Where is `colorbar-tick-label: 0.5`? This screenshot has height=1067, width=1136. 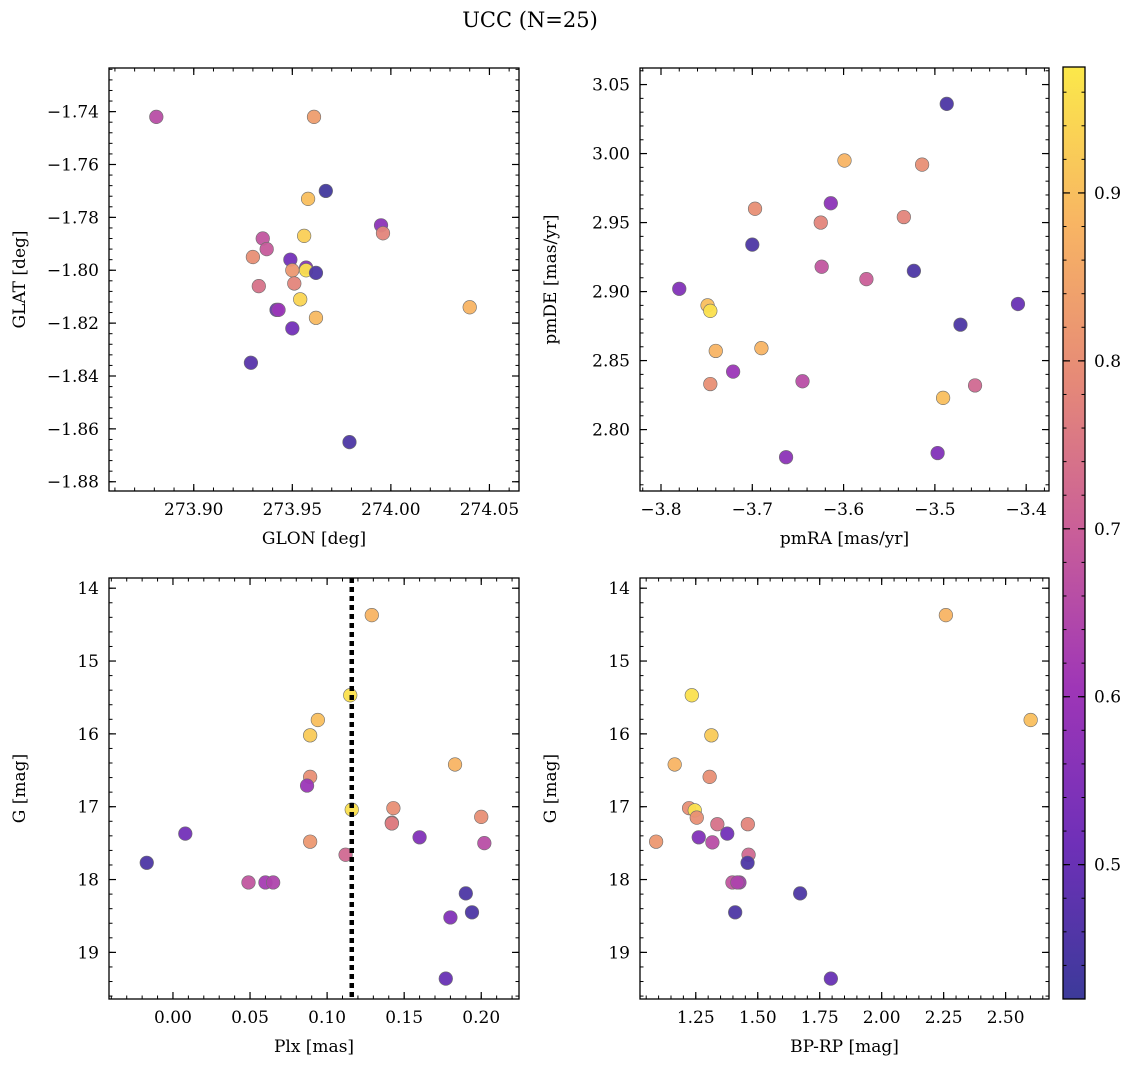 colorbar-tick-label: 0.5 is located at coordinates (1107, 866).